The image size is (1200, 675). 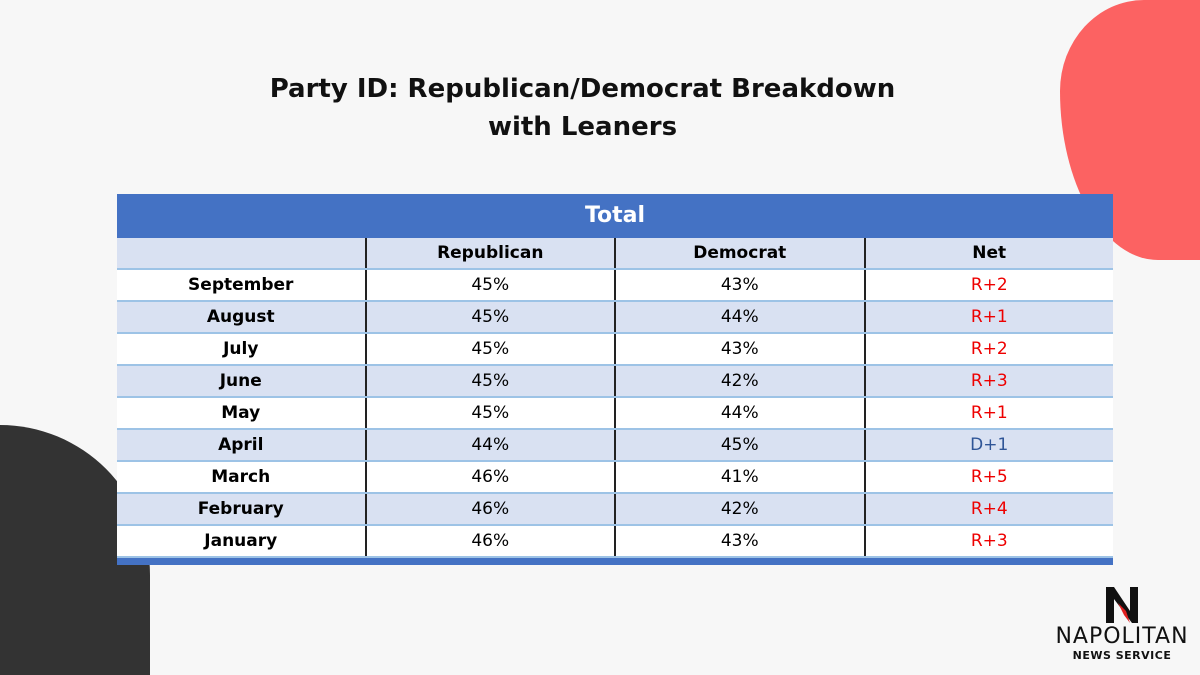 What do you see at coordinates (988, 477) in the screenshot?
I see `net-cell: R+5` at bounding box center [988, 477].